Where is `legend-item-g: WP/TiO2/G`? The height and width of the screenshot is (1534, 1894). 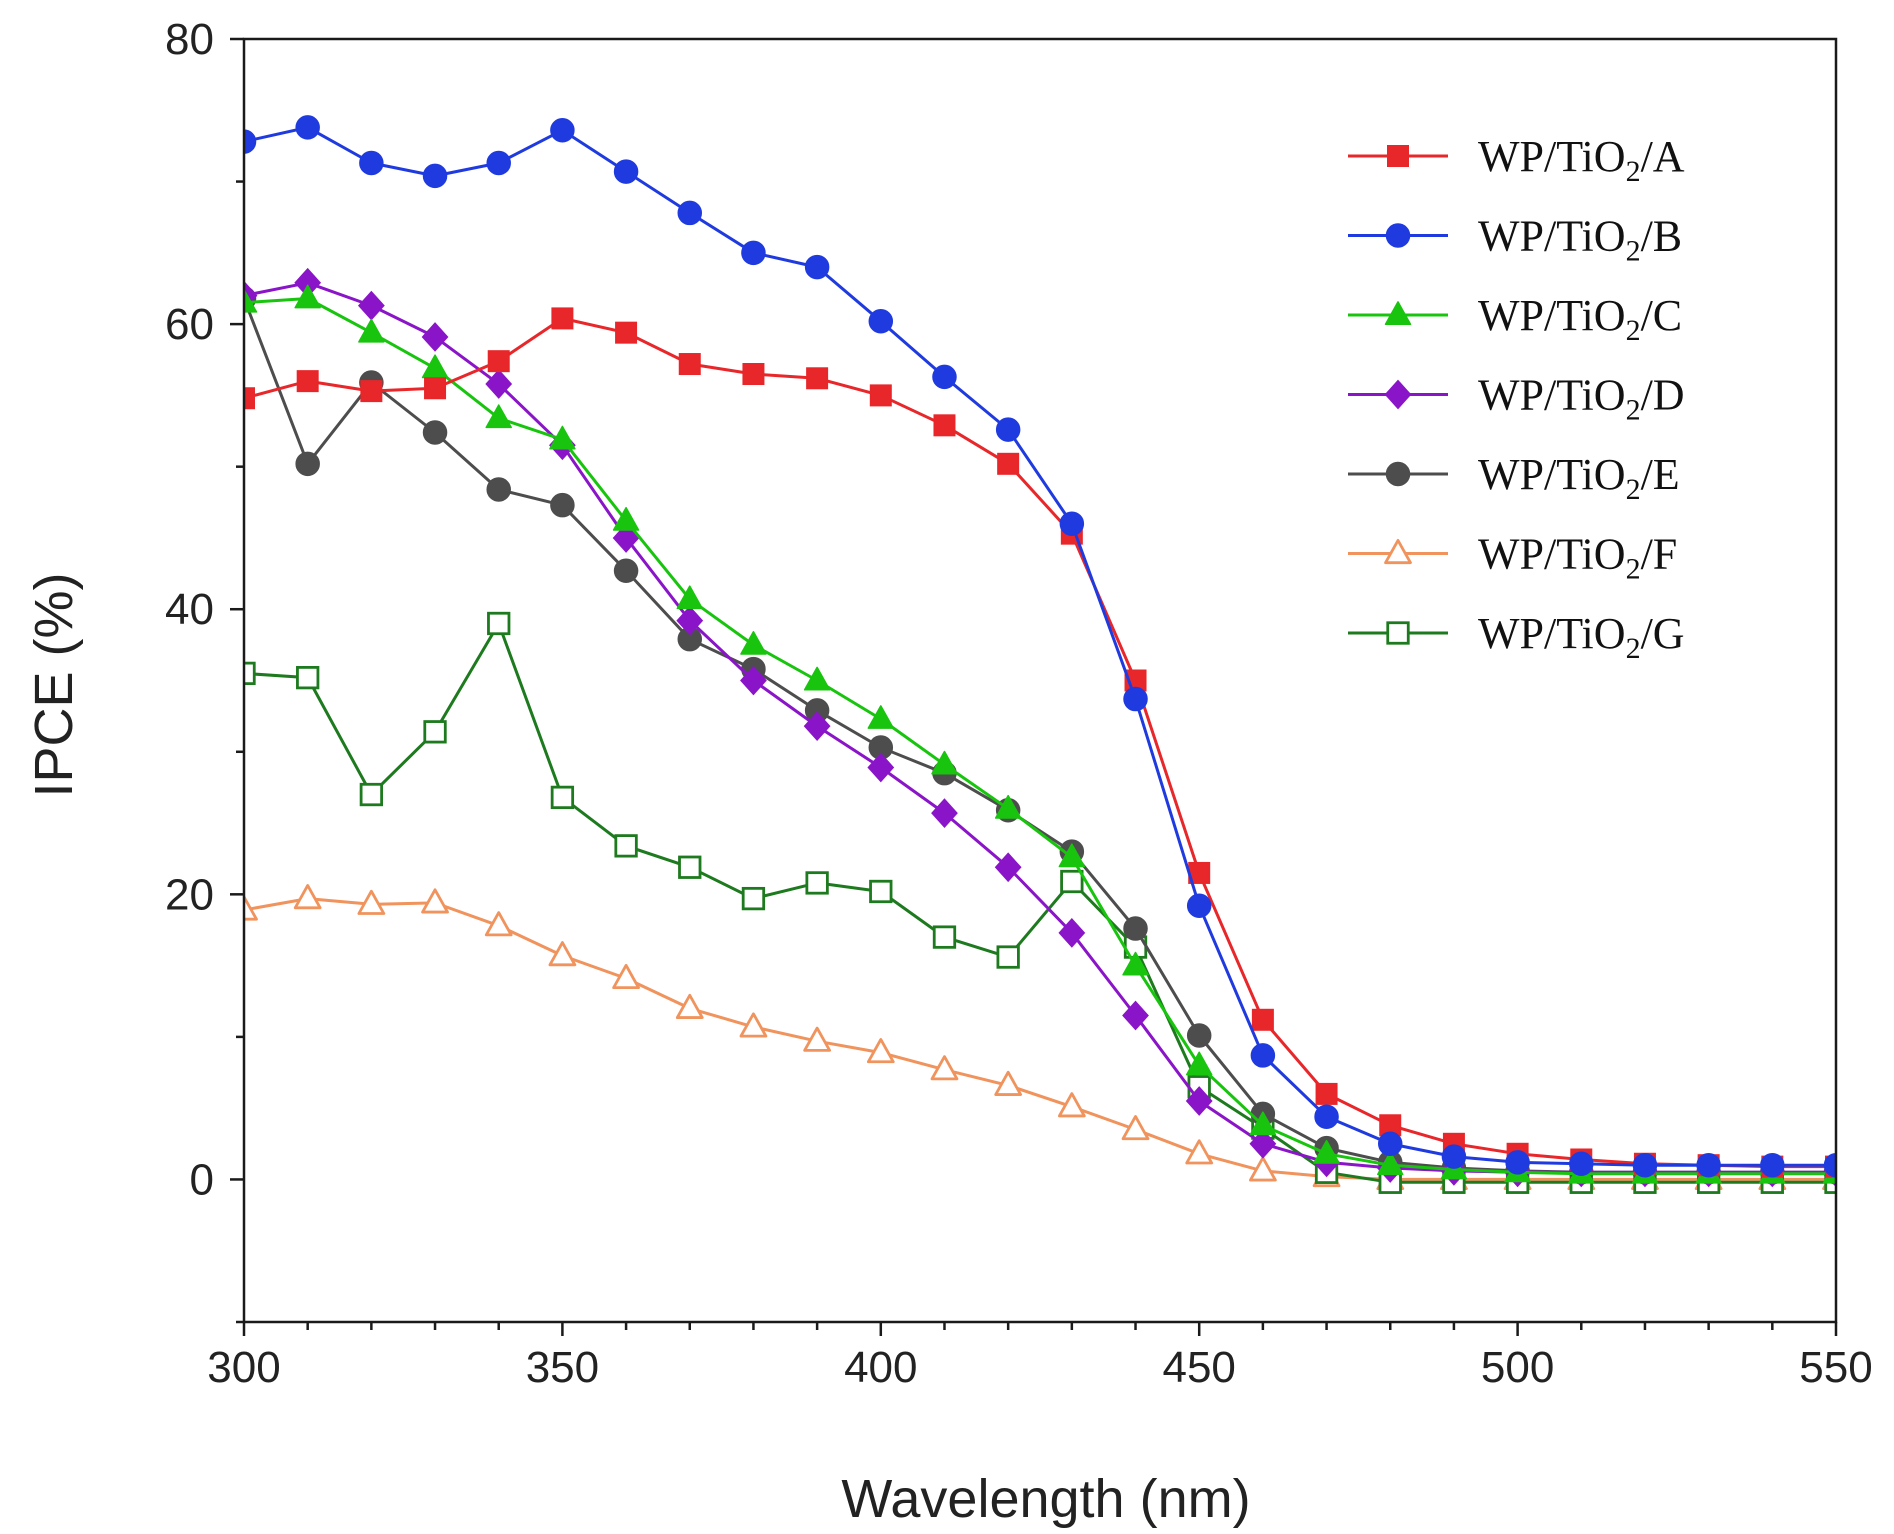 legend-item-g: WP/TiO2/G is located at coordinates (1516, 637).